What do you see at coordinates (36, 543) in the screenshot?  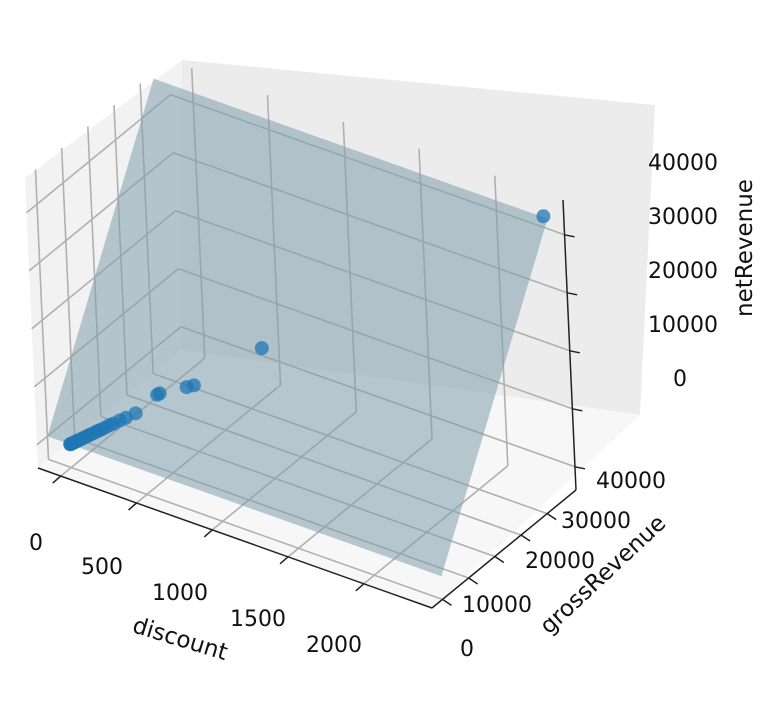 I see `x-tick-label: 0` at bounding box center [36, 543].